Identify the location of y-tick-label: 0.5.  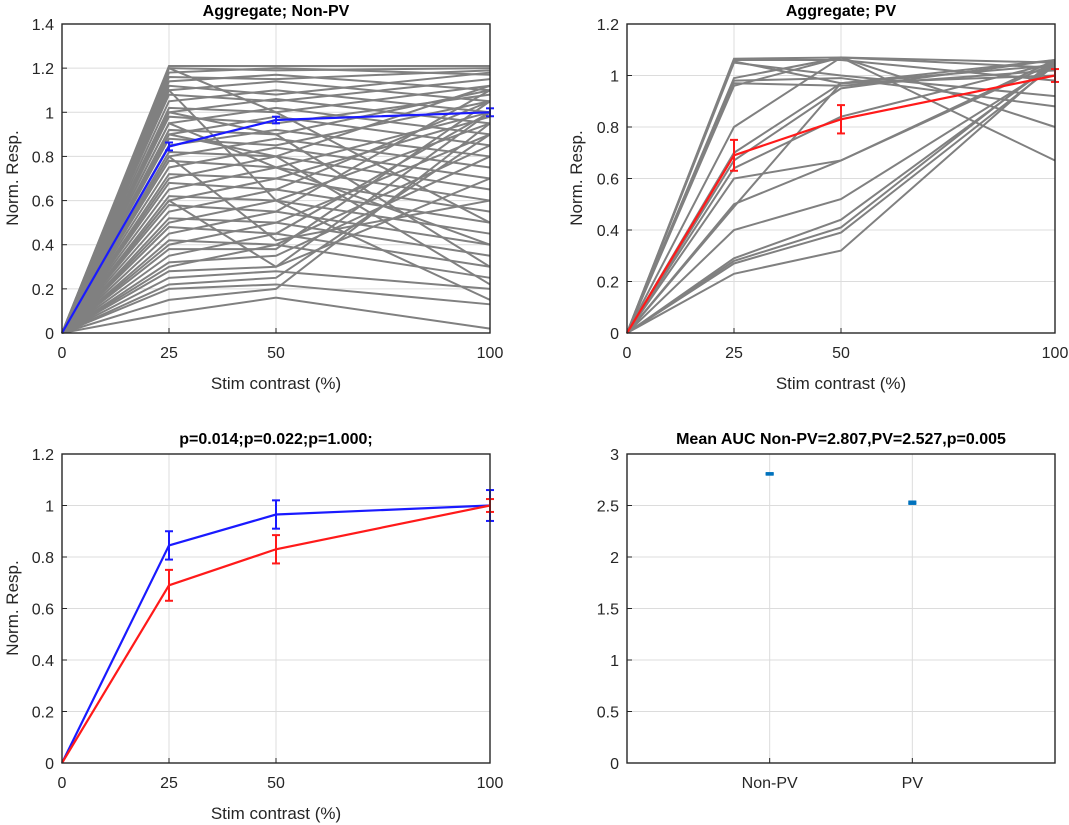
(608, 713).